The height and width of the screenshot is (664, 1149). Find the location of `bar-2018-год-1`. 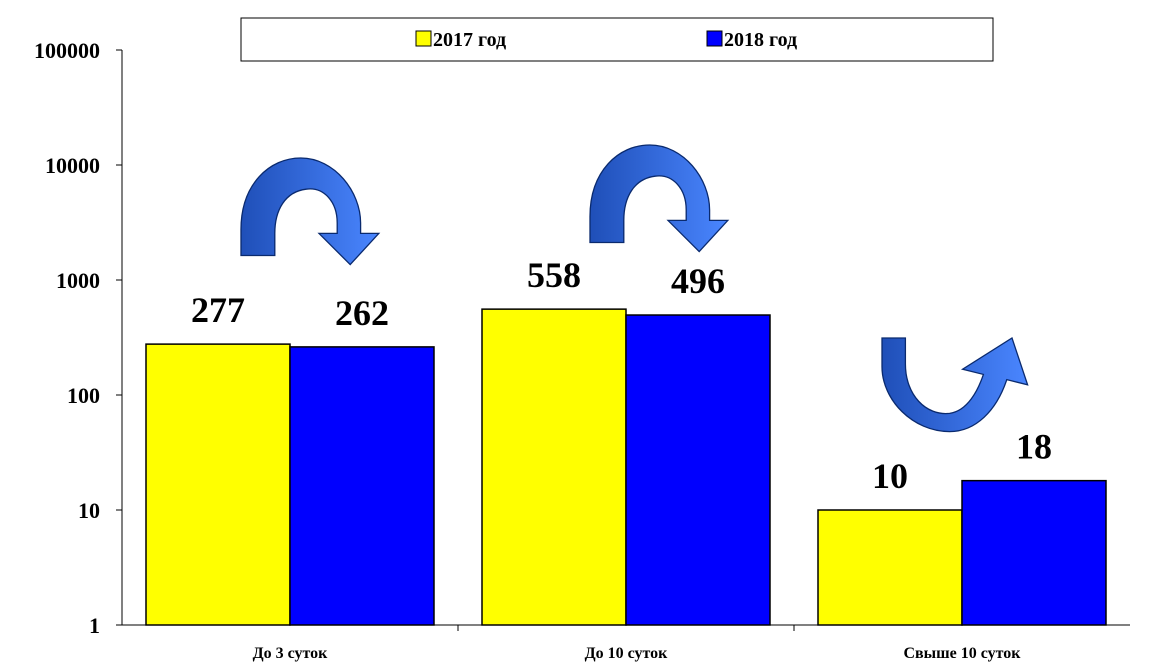

bar-2018-год-1 is located at coordinates (698, 470).